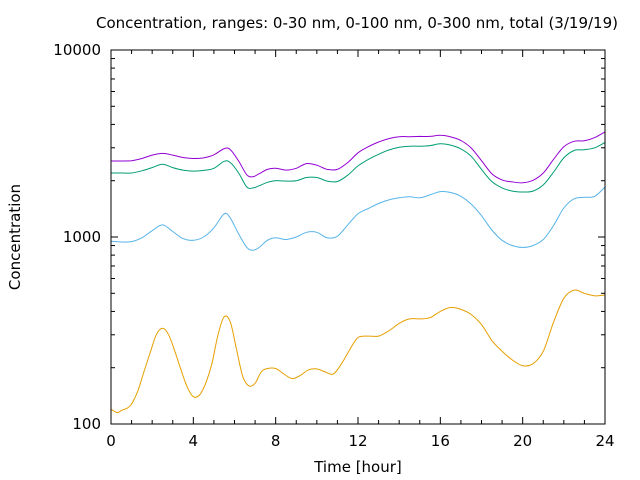 This screenshot has width=640, height=480. What do you see at coordinates (111, 441) in the screenshot?
I see `x-tick-label: 0` at bounding box center [111, 441].